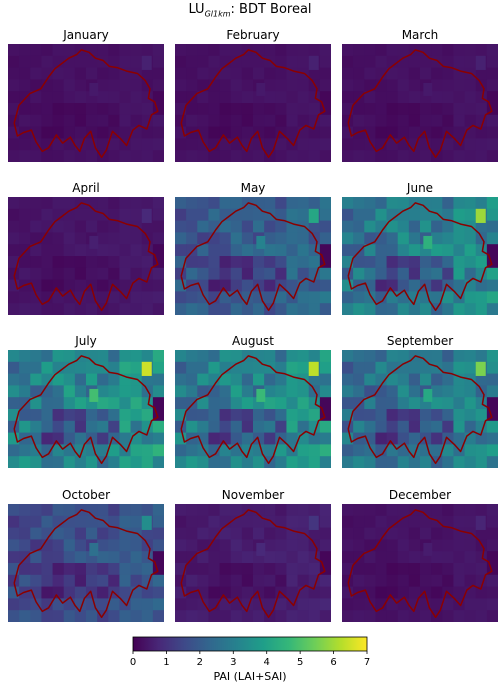 The image size is (500, 687). What do you see at coordinates (253, 495) in the screenshot?
I see `panel-title-november: November` at bounding box center [253, 495].